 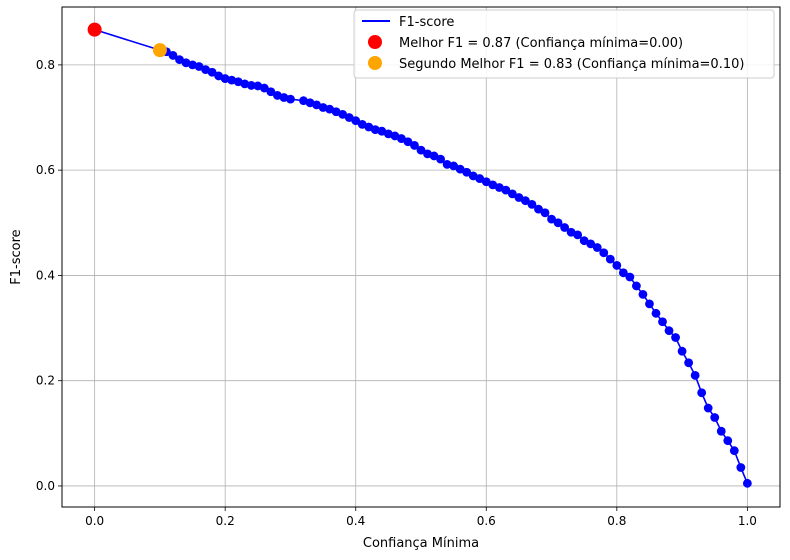 What do you see at coordinates (45, 275) in the screenshot?
I see `y-tick-label: 0.4` at bounding box center [45, 275].